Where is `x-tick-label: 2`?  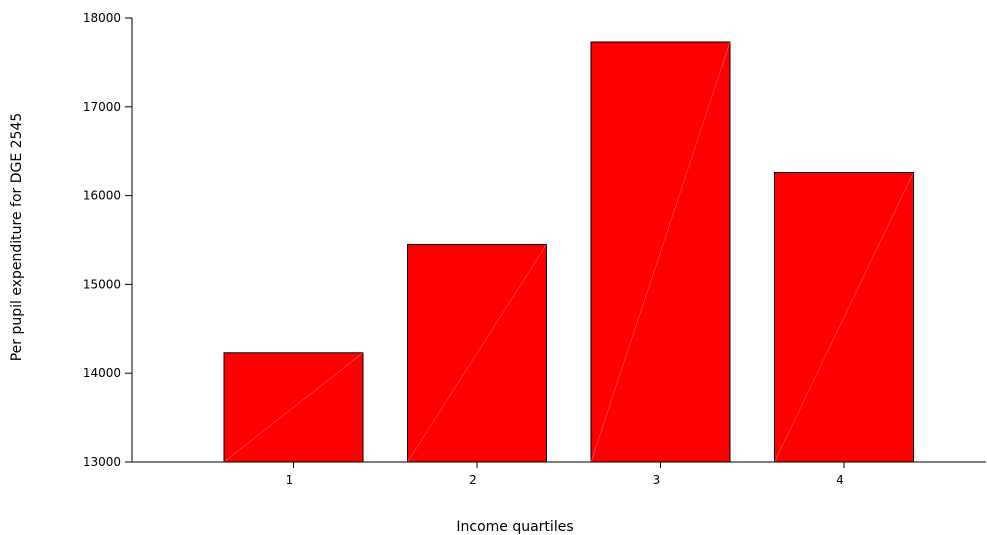 x-tick-label: 2 is located at coordinates (473, 480).